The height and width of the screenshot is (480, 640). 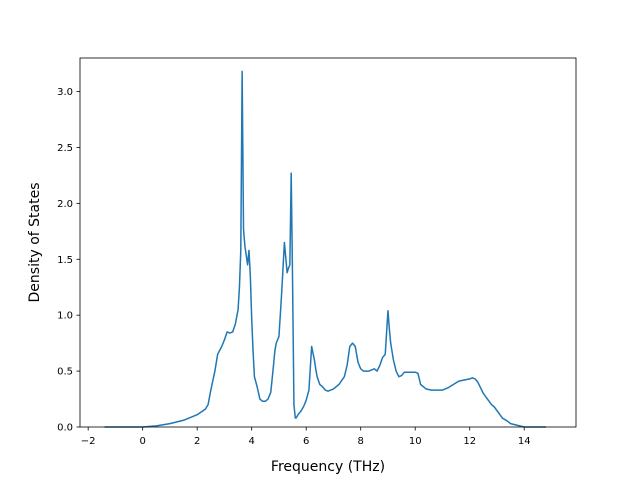 What do you see at coordinates (142, 441) in the screenshot?
I see `x-tick-label: 0` at bounding box center [142, 441].